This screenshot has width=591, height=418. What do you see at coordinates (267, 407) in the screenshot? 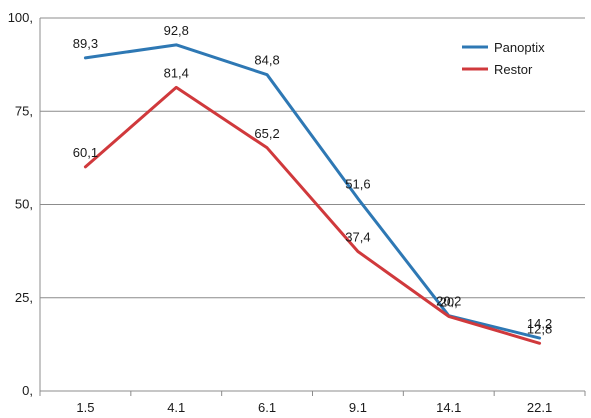
I see `x-tick-label: 6.1` at bounding box center [267, 407].